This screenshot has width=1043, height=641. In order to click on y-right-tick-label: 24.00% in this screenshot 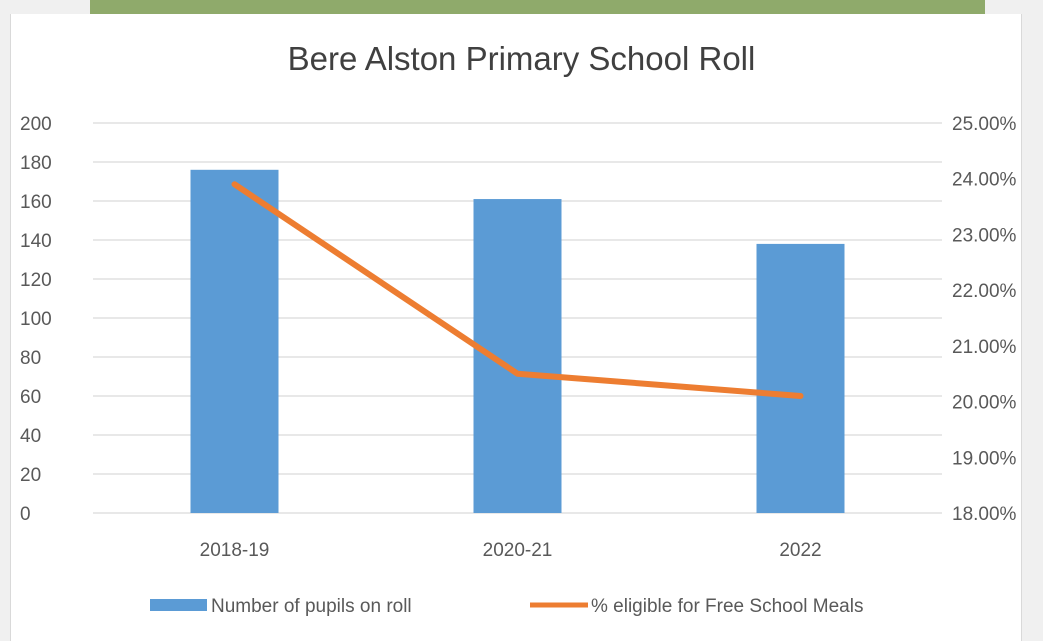, I will do `click(984, 180)`.